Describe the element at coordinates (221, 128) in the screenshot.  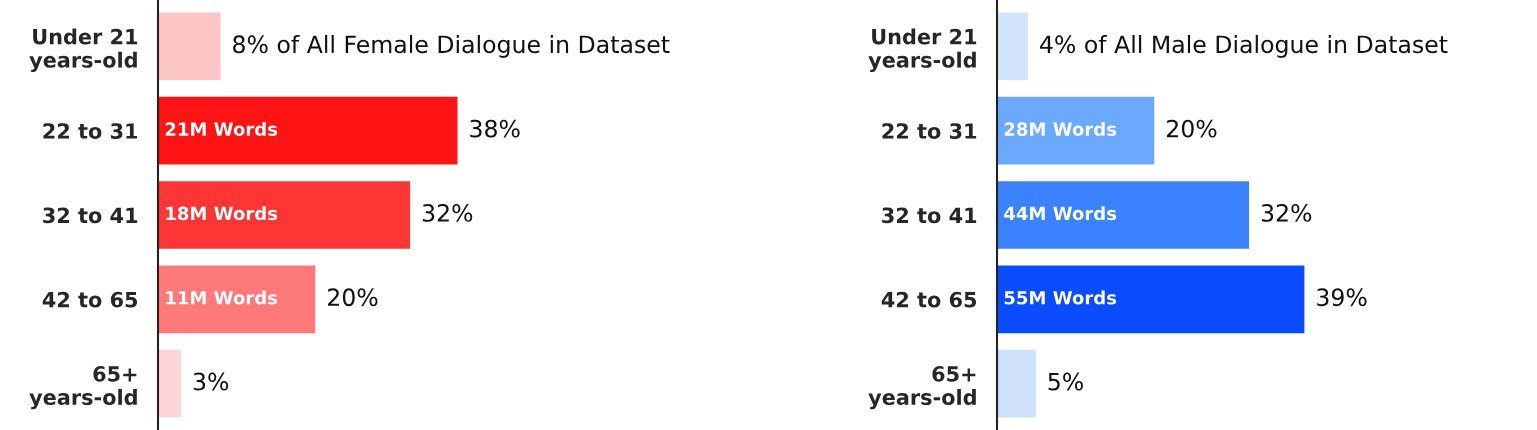
I see `annotation: 21M Words` at that location.